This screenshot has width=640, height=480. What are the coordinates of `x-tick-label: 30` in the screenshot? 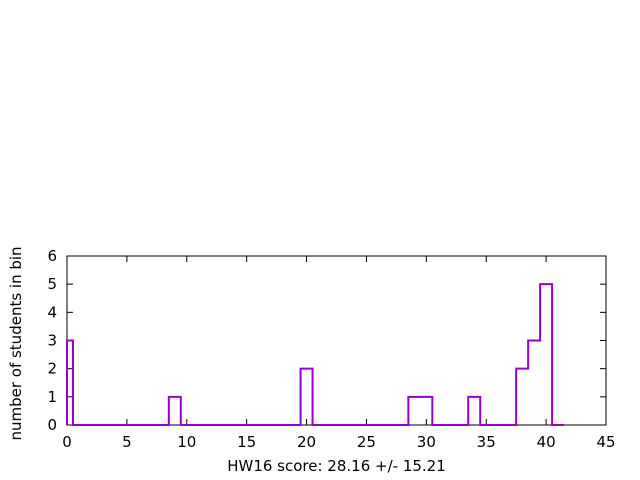 It's located at (426, 442).